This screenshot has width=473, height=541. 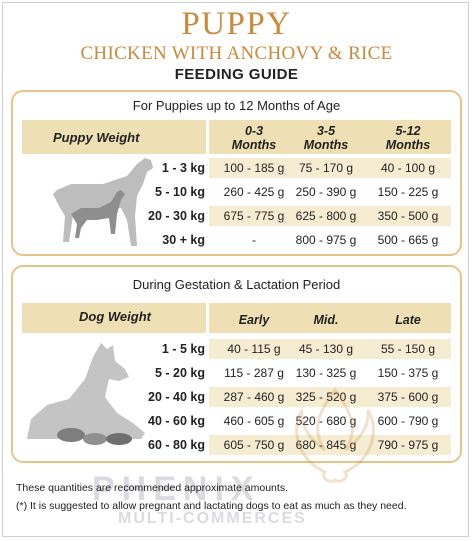 I want to click on weight-label: 60 - 80 kg, so click(x=176, y=445).